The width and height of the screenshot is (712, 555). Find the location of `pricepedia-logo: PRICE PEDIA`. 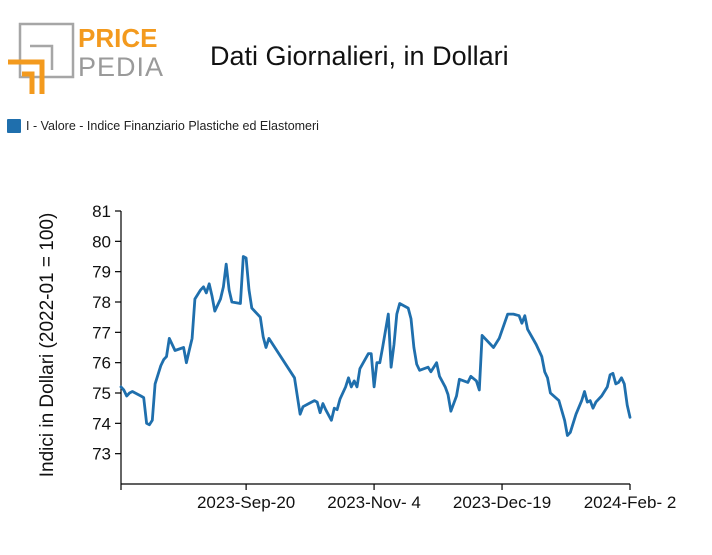

pricepedia-logo: PRICE PEDIA is located at coordinates (88, 60).